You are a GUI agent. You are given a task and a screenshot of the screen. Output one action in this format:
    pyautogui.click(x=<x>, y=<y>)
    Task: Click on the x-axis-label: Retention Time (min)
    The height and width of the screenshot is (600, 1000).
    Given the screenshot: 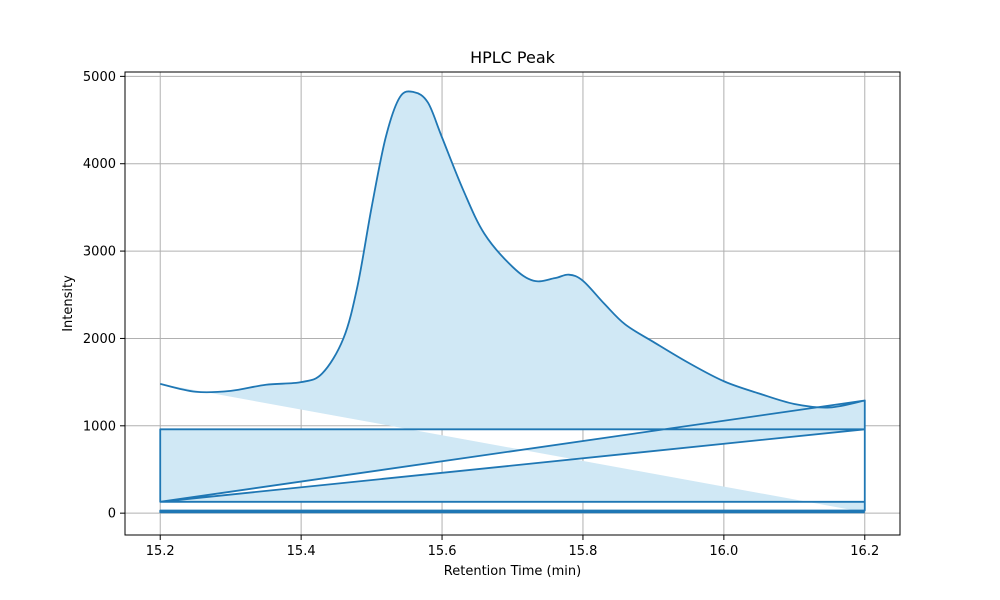 What is the action you would take?
    pyautogui.click(x=512, y=571)
    